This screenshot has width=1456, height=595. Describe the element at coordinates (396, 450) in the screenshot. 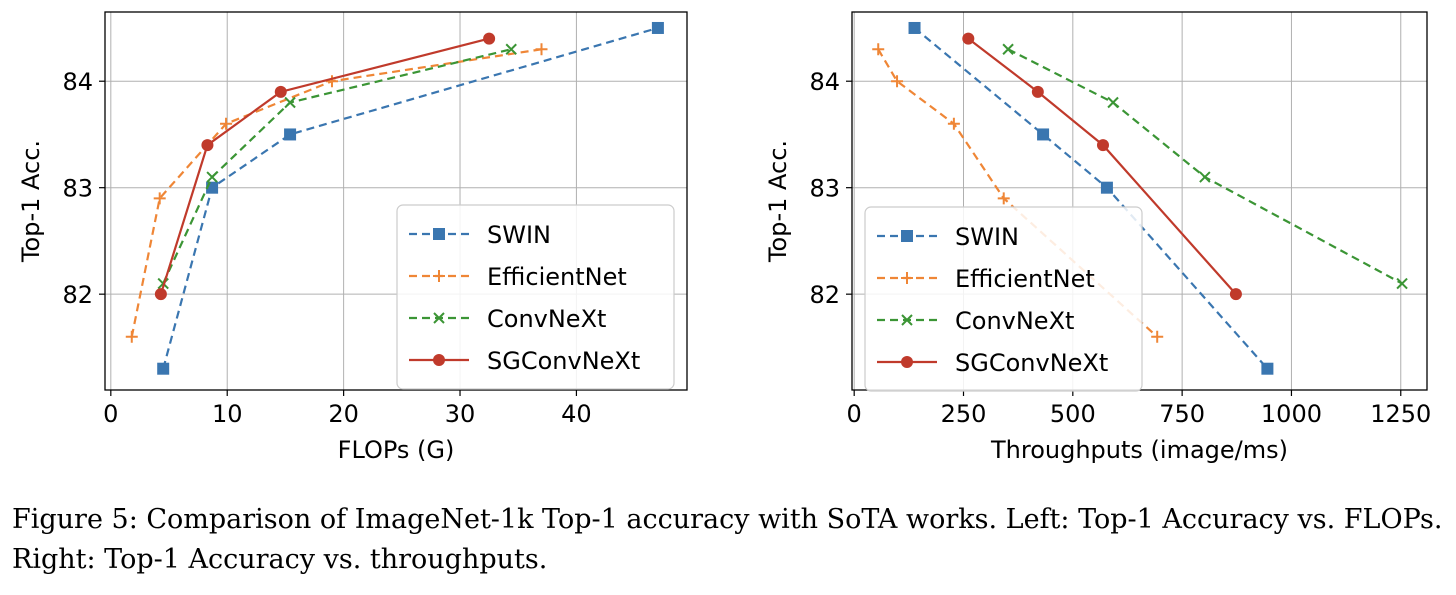

I see `x-axis-label: FLOPs (G)` at that location.